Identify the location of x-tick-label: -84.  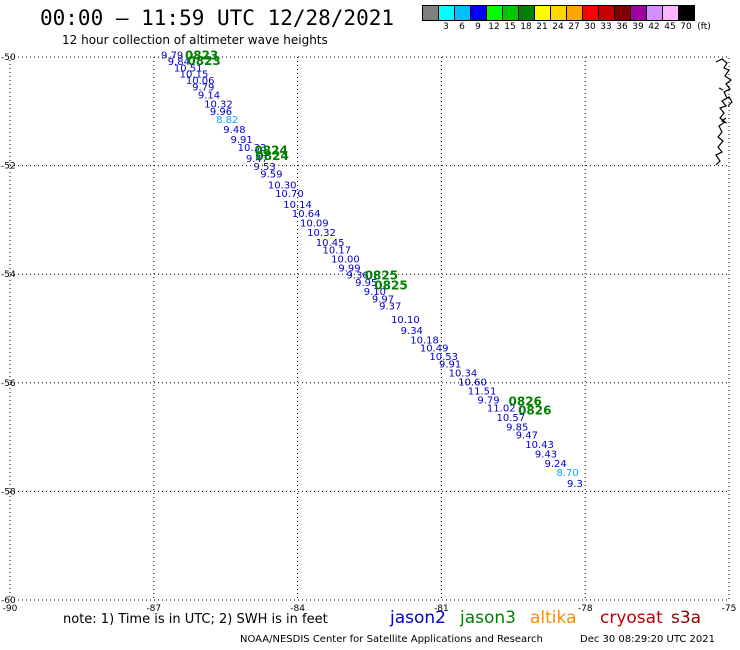
(297, 609).